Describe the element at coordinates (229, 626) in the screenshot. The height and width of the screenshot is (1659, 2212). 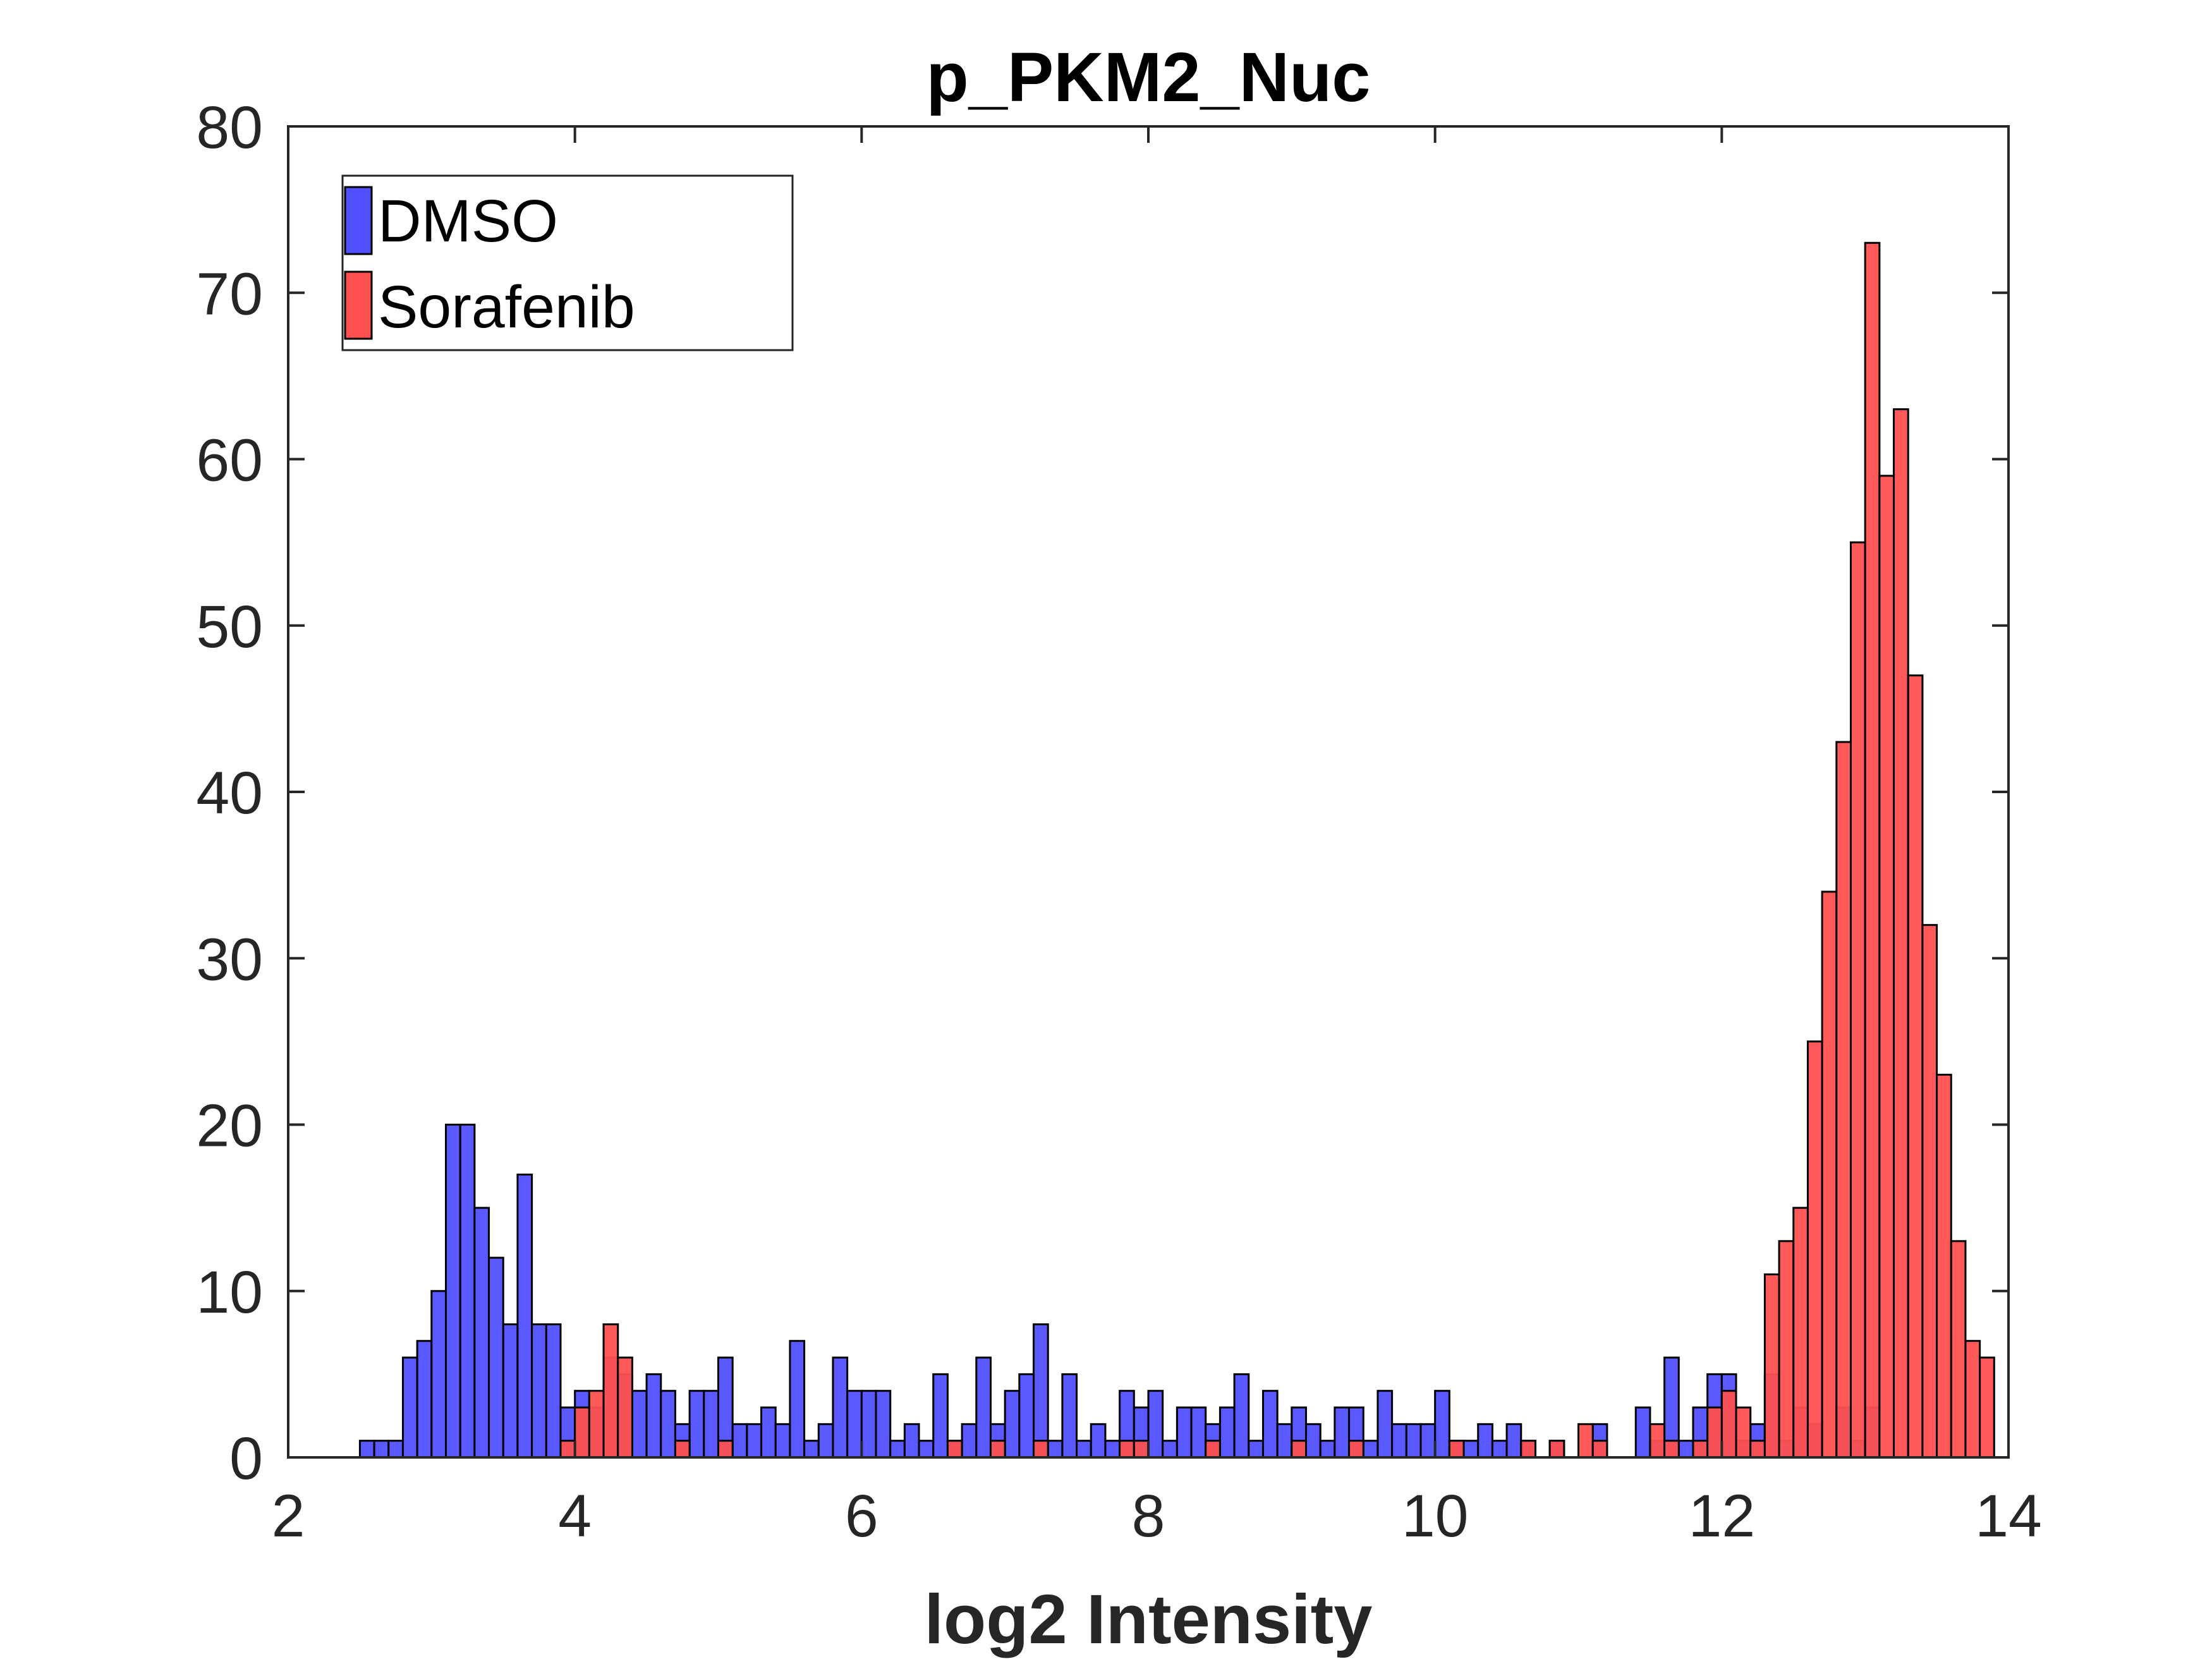
I see `y-tick-label: 50` at that location.